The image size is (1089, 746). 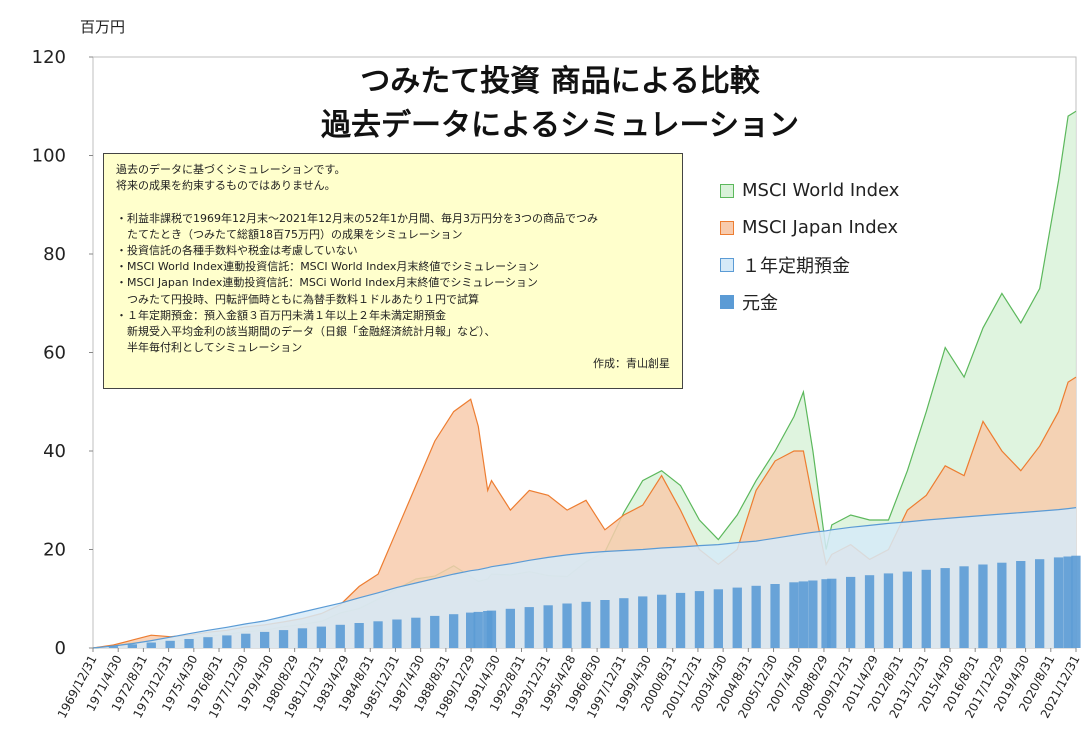 I want to click on y-tick-label: 60, so click(x=54, y=353).